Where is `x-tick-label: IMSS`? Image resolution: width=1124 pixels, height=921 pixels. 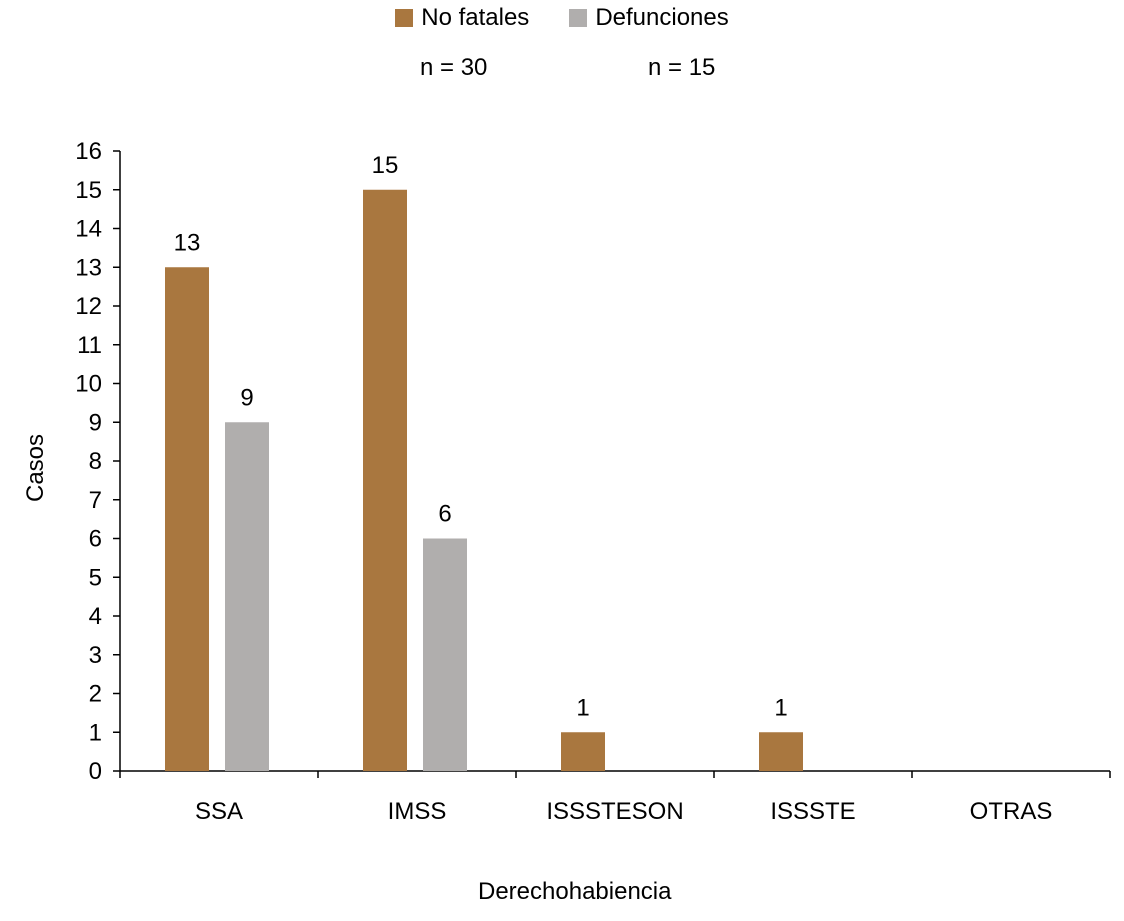 x-tick-label: IMSS is located at coordinates (417, 811).